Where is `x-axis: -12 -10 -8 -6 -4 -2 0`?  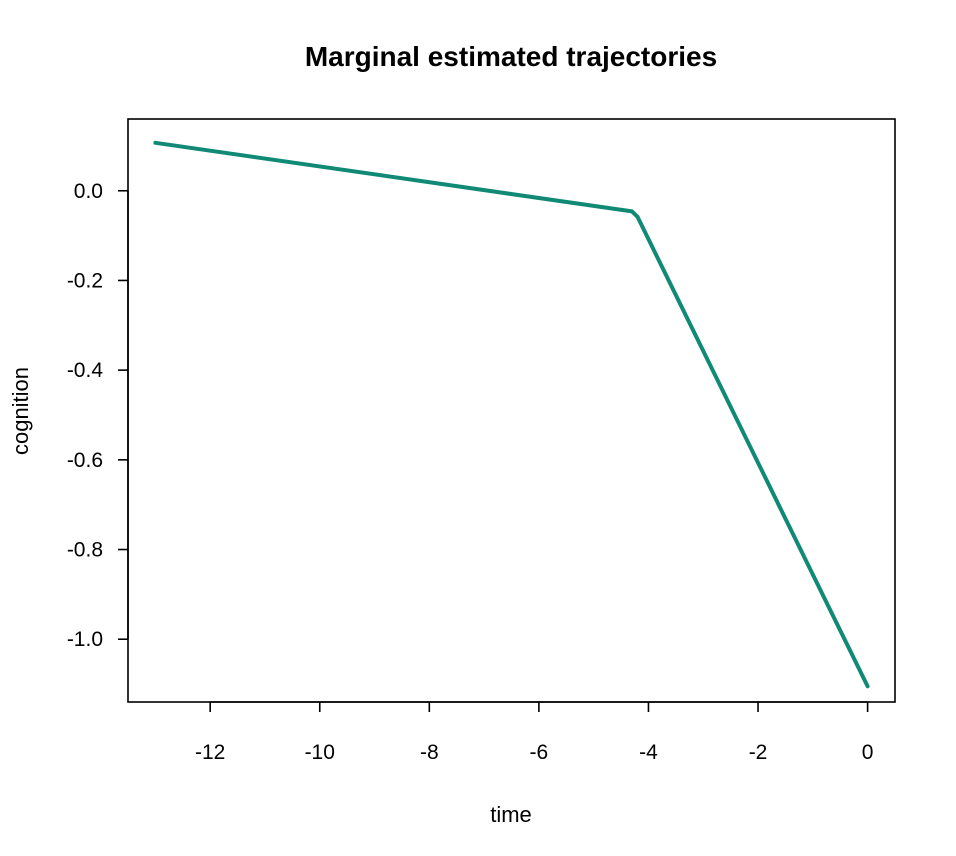
x-axis: -12 -10 -8 -6 -4 -2 0 is located at coordinates (534, 732).